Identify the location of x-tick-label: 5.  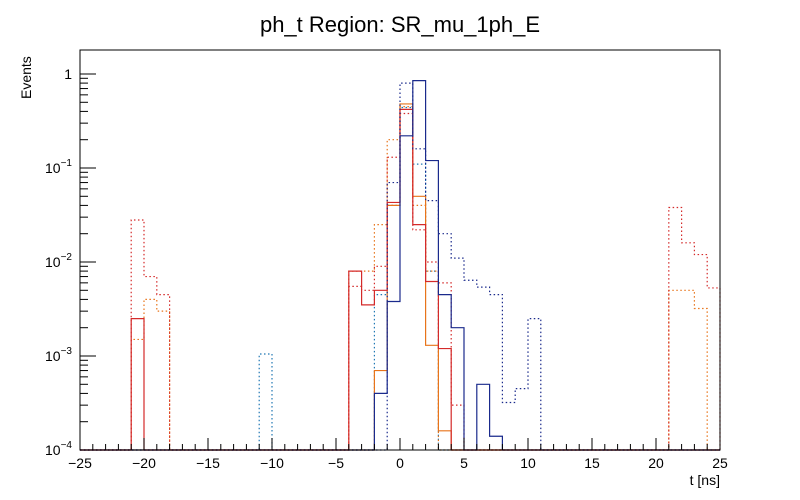
(464, 463).